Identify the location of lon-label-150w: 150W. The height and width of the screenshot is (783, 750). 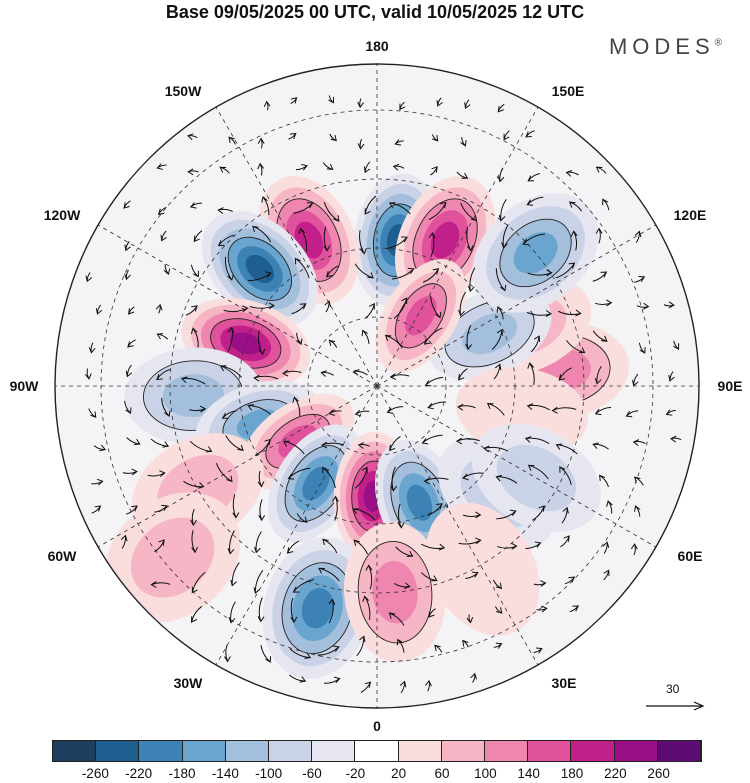
(183, 91).